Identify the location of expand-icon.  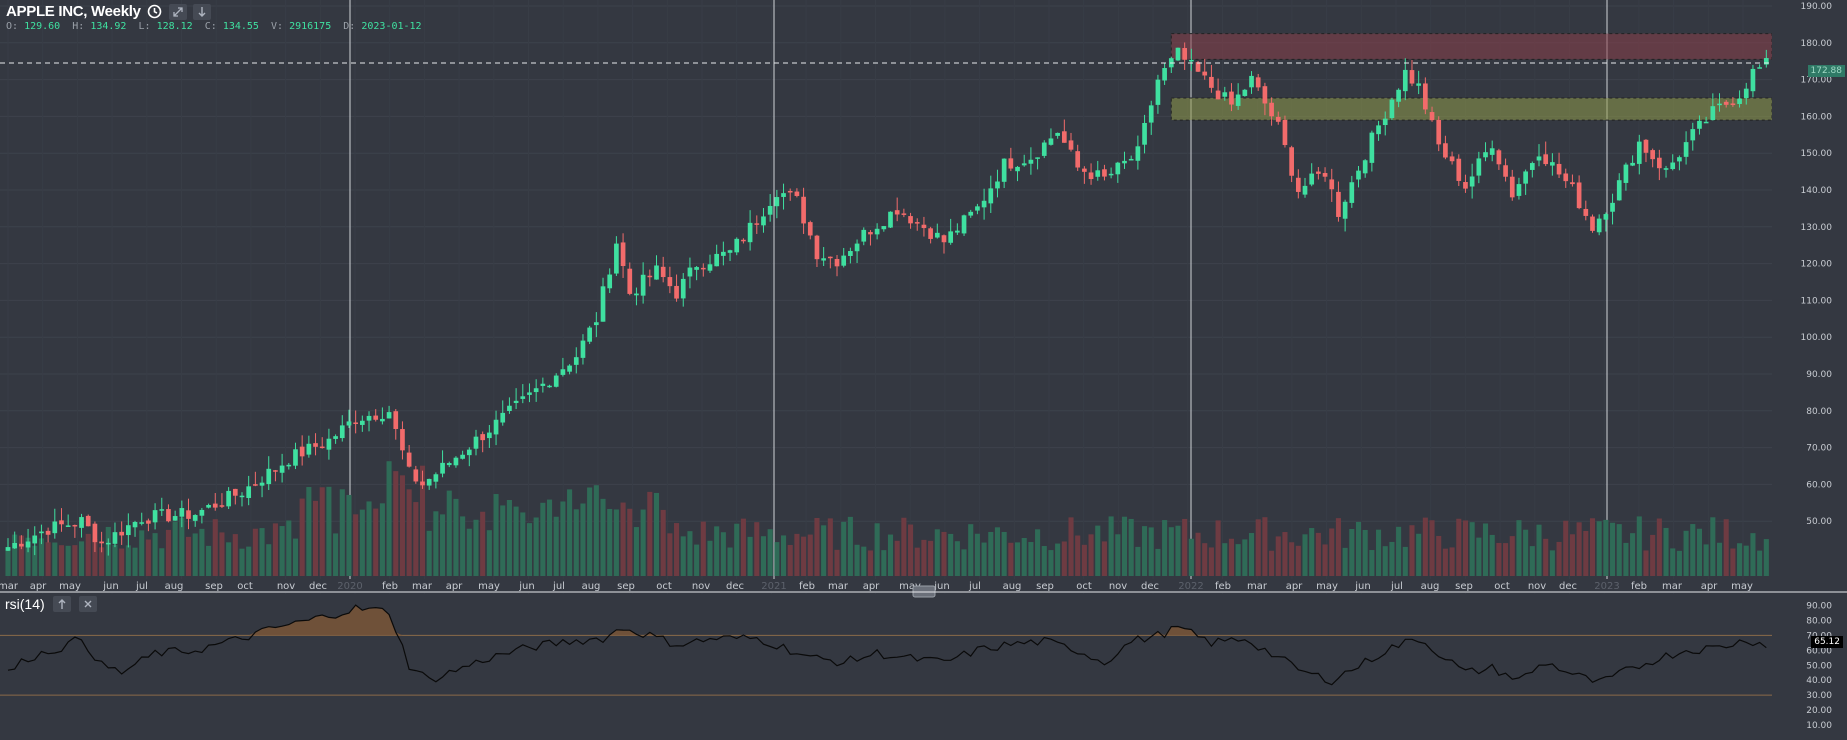
(177, 11).